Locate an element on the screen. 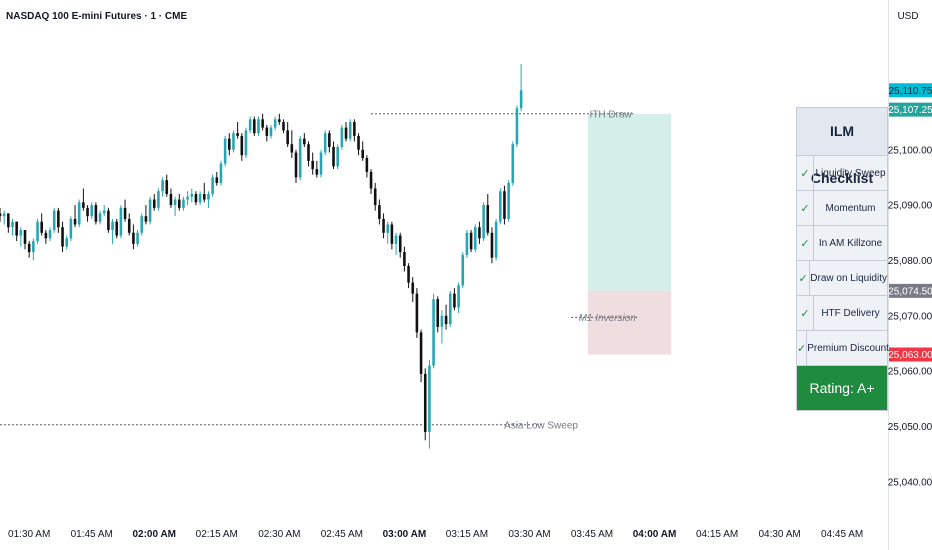  y-tick-label: 25,090.00 is located at coordinates (910, 206).